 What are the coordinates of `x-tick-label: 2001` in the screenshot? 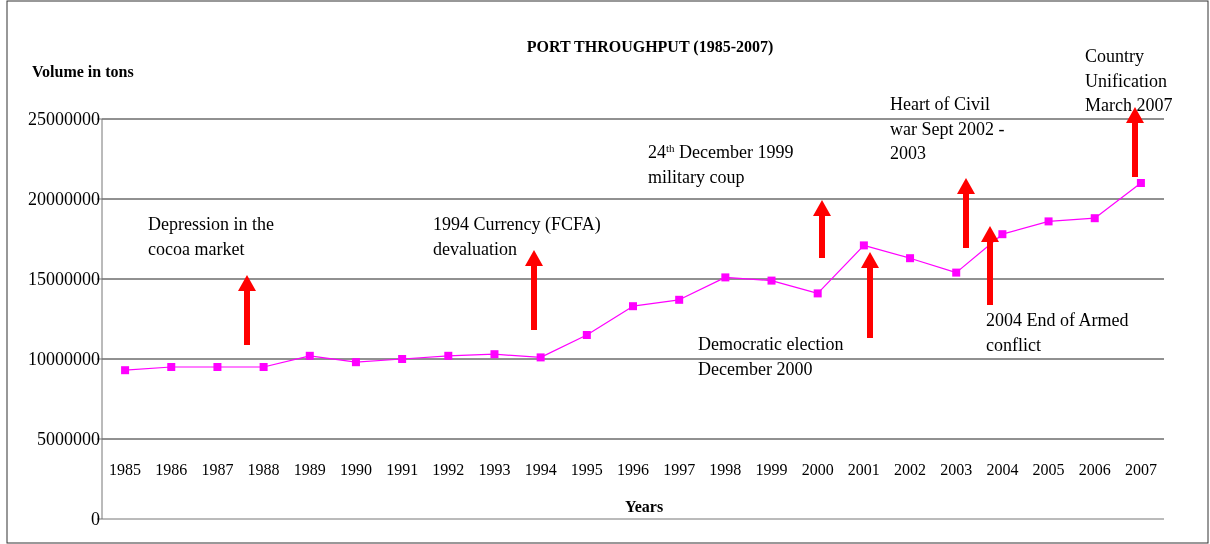 It's located at (863, 469).